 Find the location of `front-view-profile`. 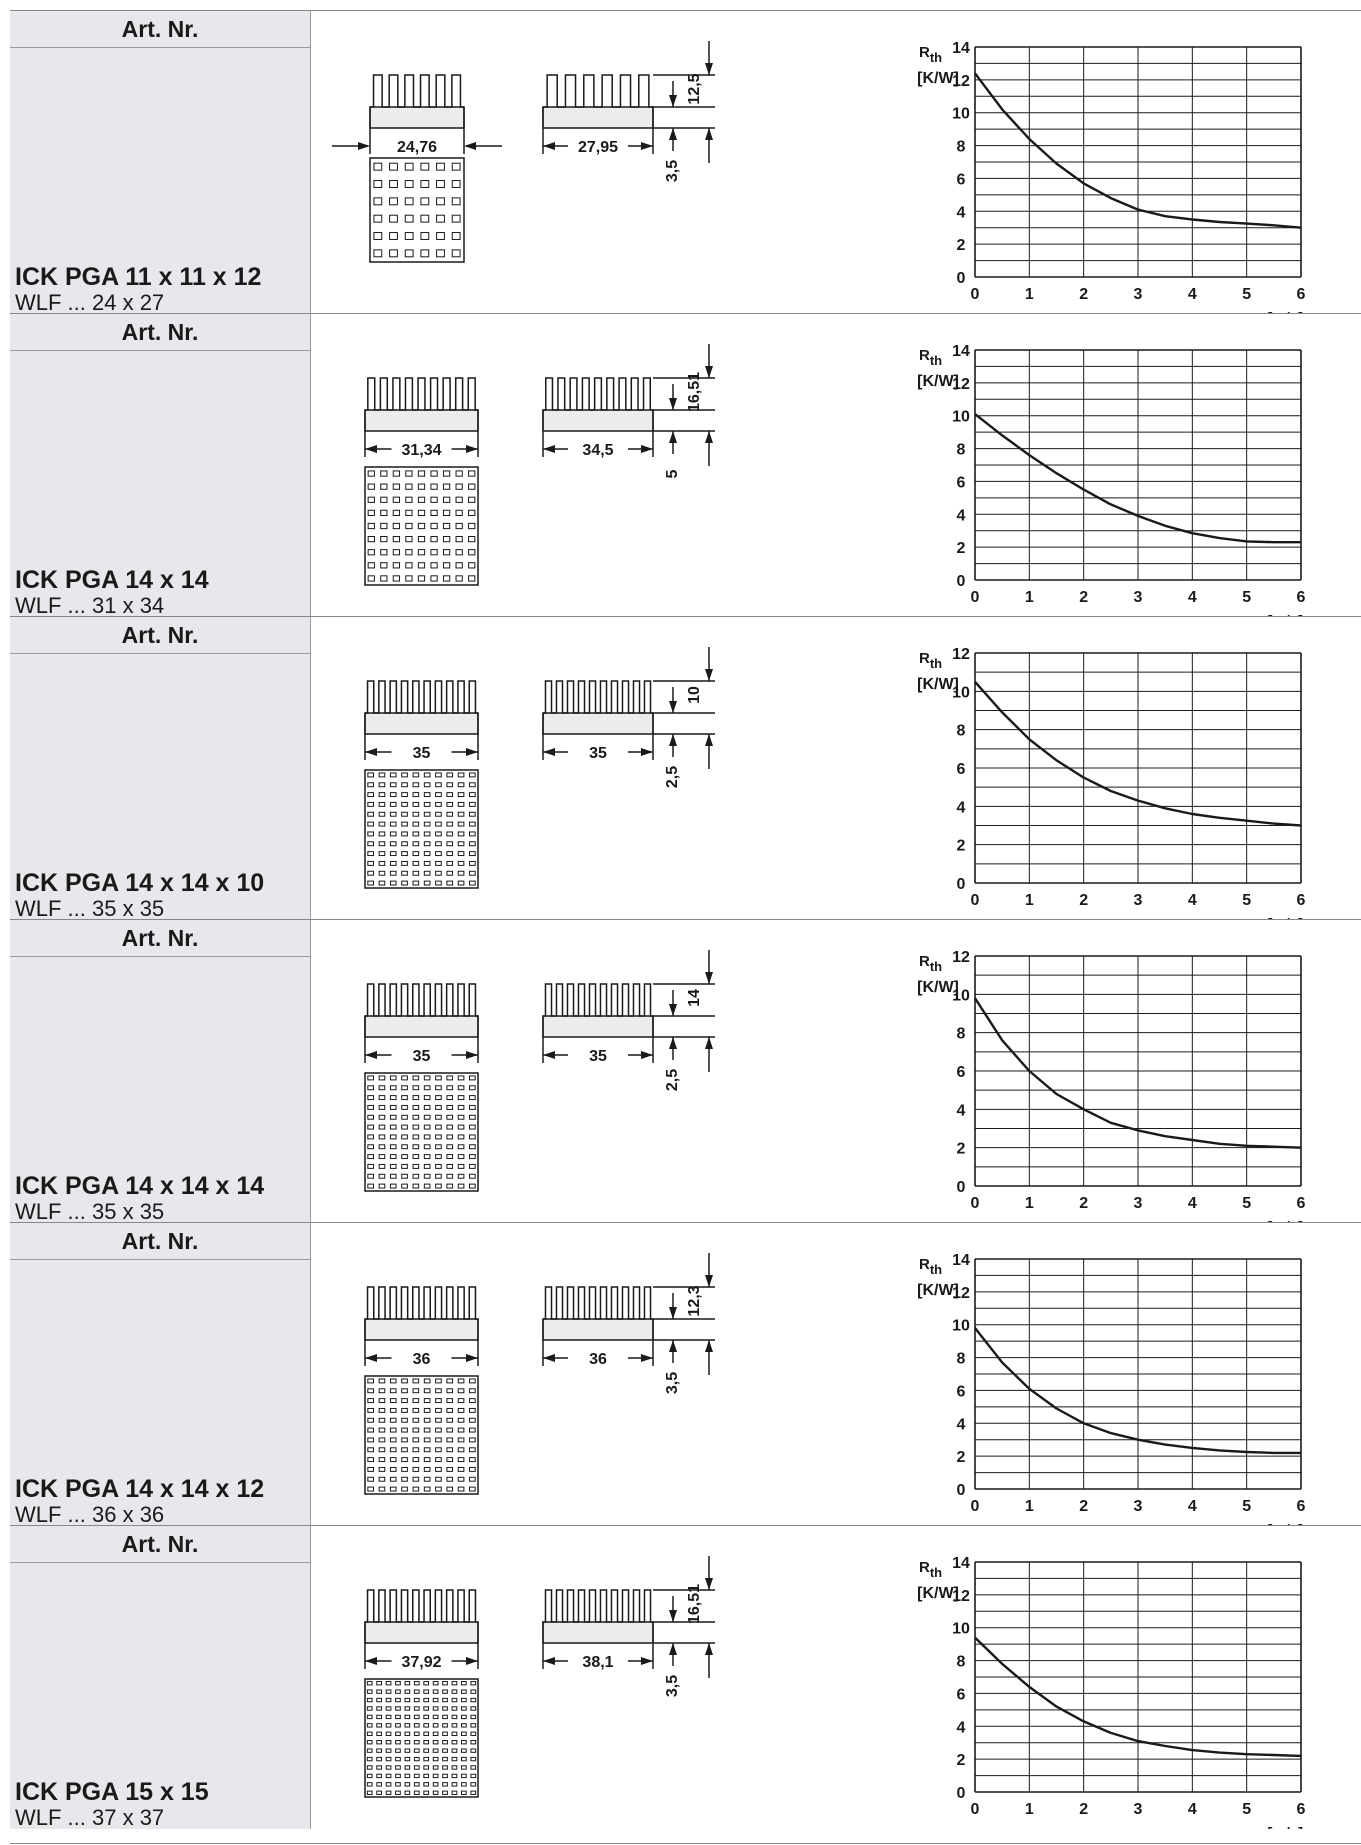

front-view-profile is located at coordinates (421, 1010).